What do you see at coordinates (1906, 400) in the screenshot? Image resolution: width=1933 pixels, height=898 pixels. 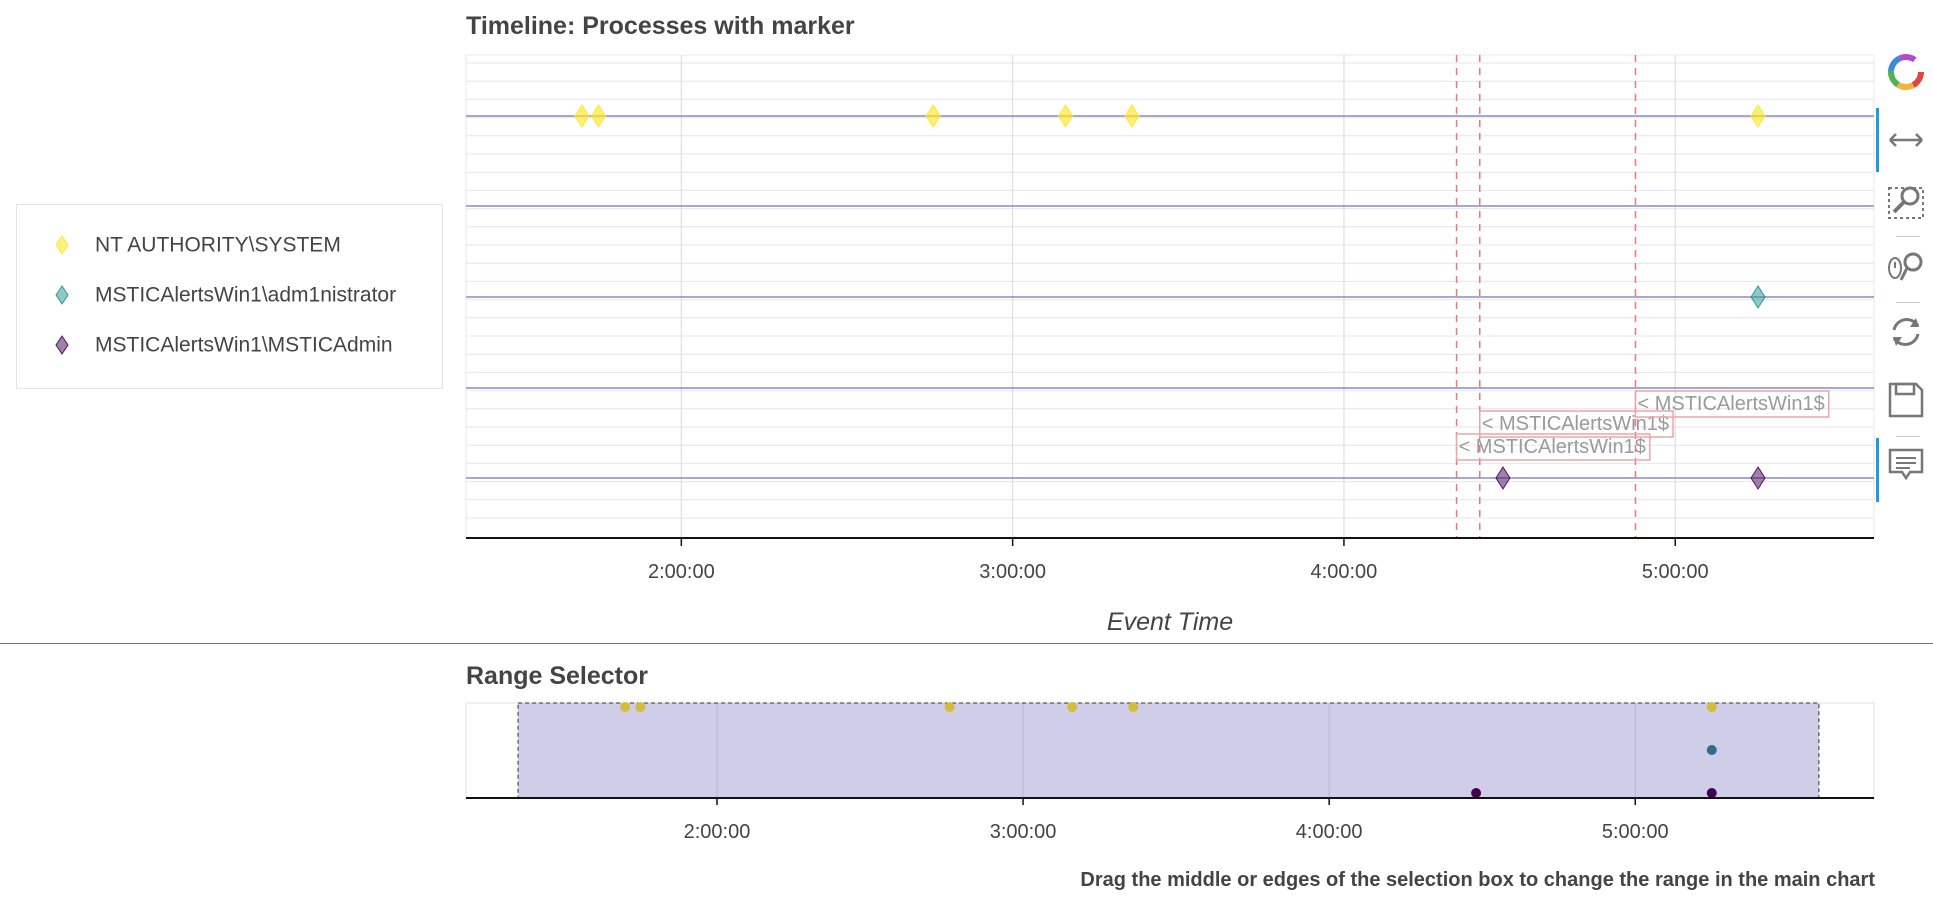 I see `save-icon` at bounding box center [1906, 400].